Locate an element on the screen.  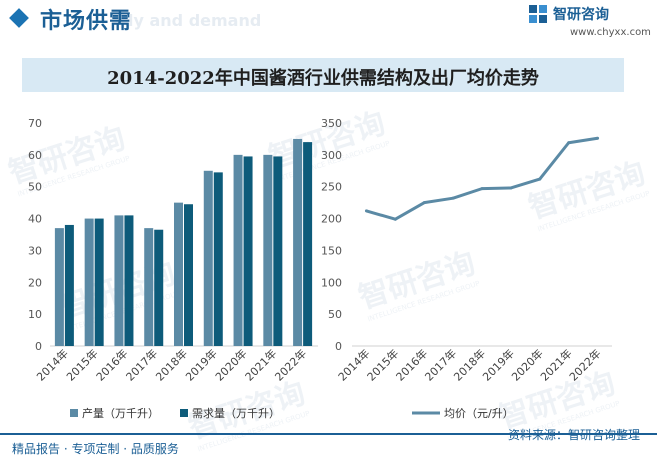
line-y-tick-label: 300 is located at coordinates (331, 155).